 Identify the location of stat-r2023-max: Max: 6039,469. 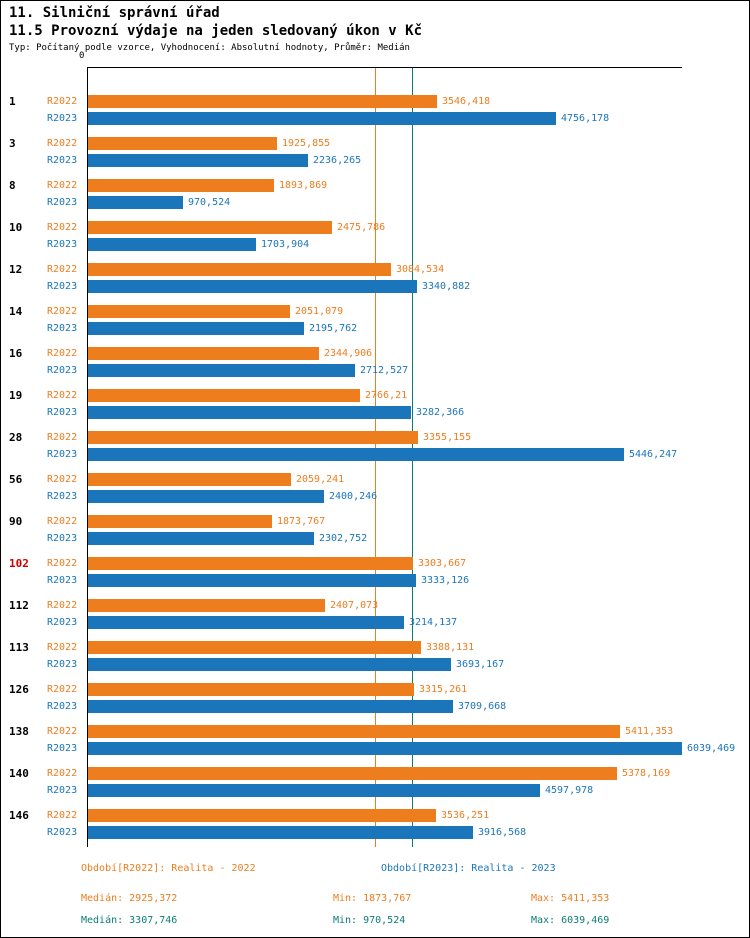
(570, 920).